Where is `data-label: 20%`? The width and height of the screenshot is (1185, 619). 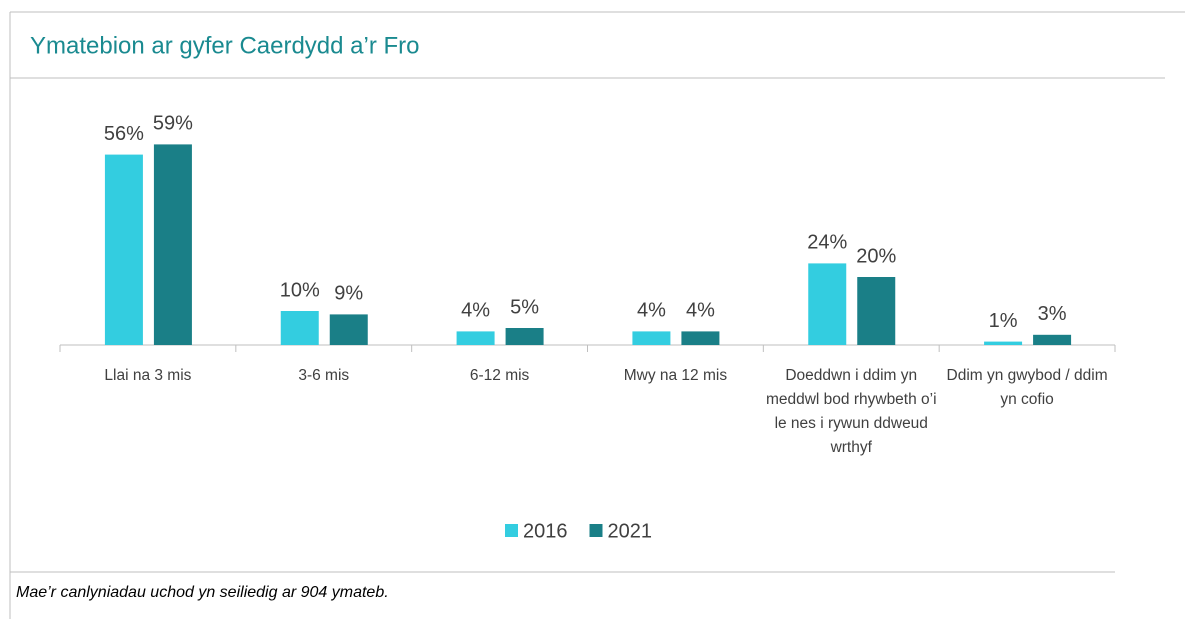 data-label: 20% is located at coordinates (876, 256).